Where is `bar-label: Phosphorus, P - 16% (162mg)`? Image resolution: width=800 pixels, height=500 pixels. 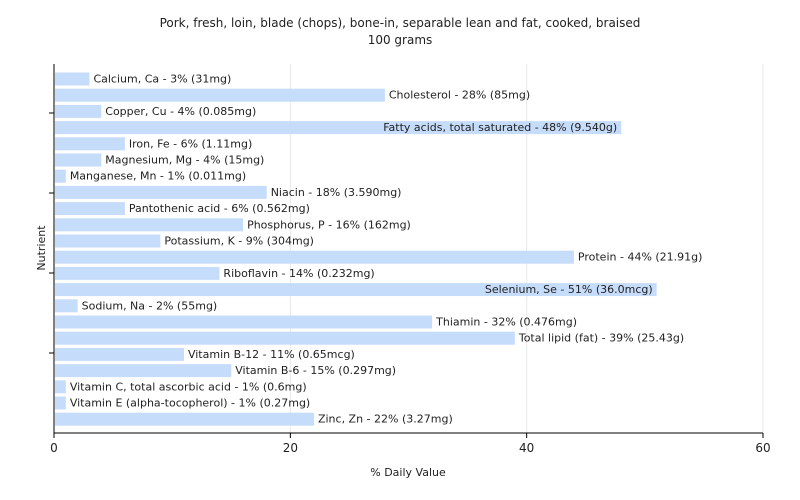
bar-label: Phosphorus, P - 16% (162mg) is located at coordinates (329, 224).